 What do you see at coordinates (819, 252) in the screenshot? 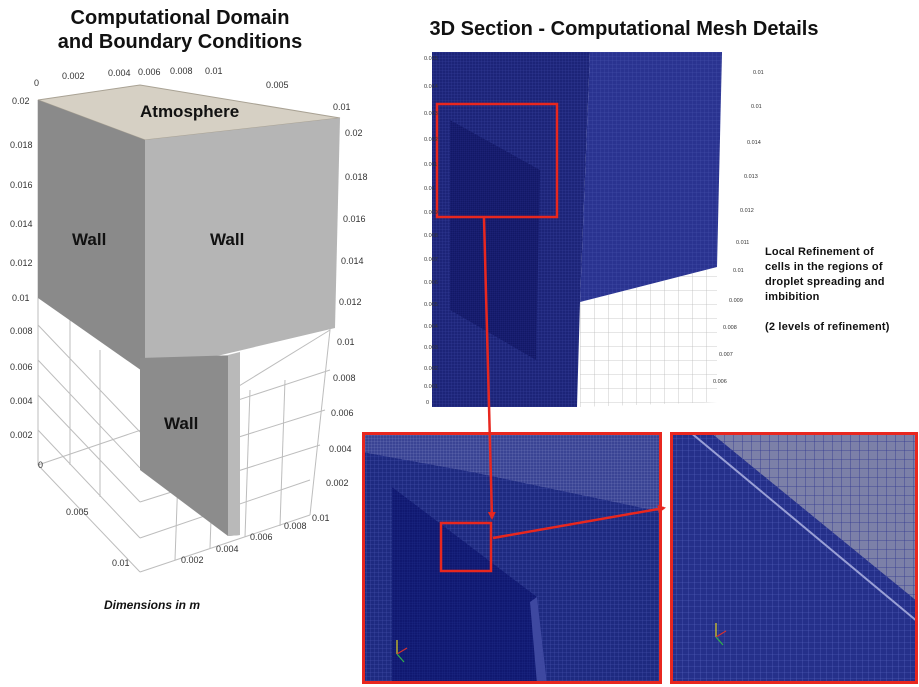
I see `refinement-note-line1: Local Refinement of` at bounding box center [819, 252].